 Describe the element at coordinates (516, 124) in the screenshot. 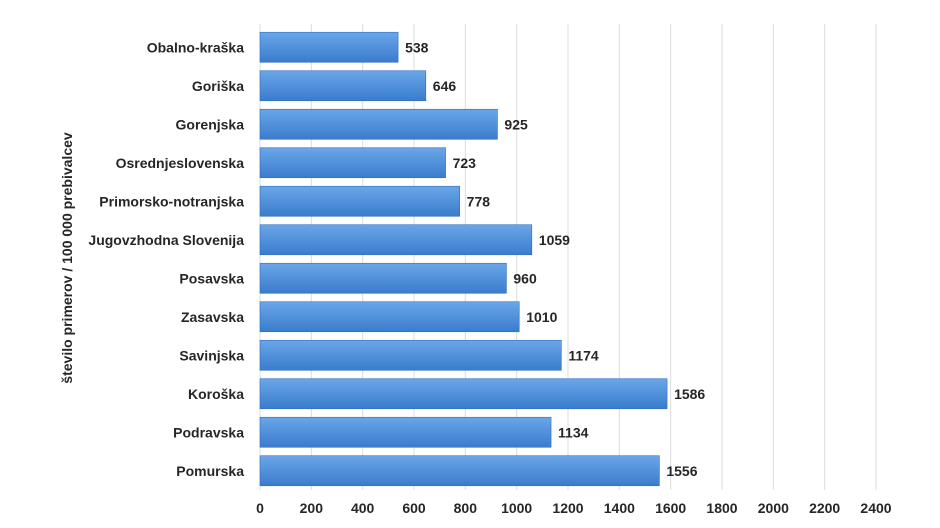

I see `data-label-2: 925` at that location.